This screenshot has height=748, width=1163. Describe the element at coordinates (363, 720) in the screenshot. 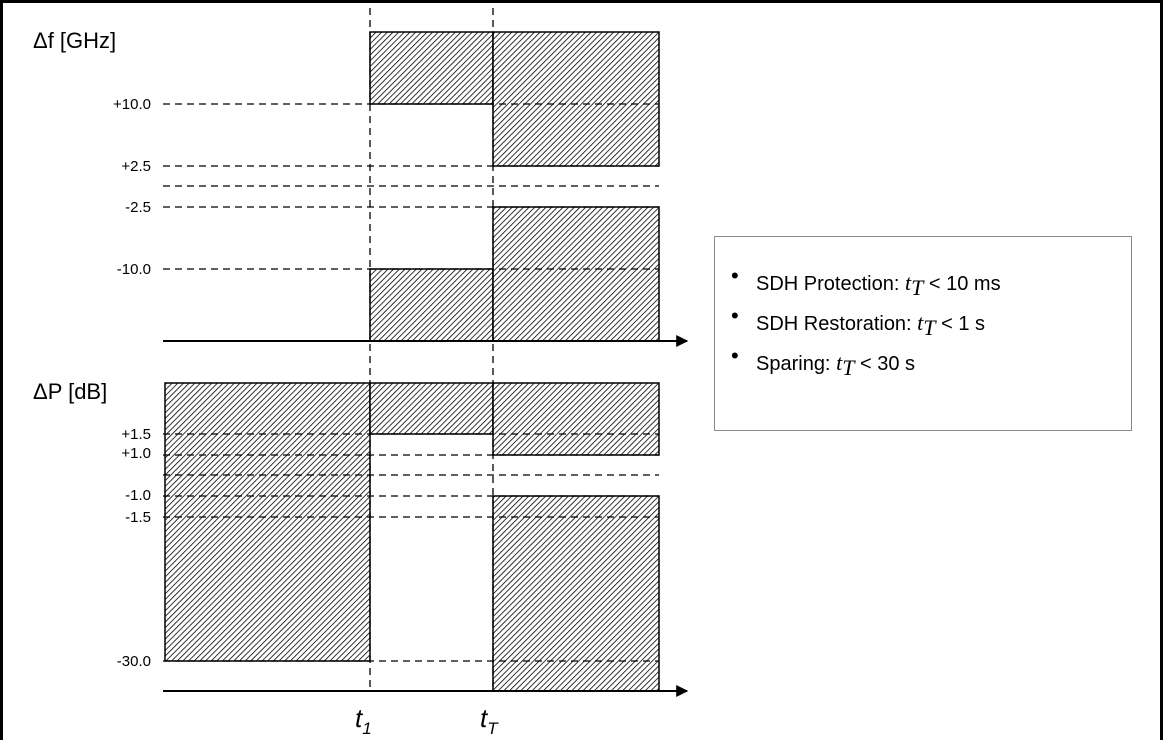

I see `t1-label: t1` at that location.